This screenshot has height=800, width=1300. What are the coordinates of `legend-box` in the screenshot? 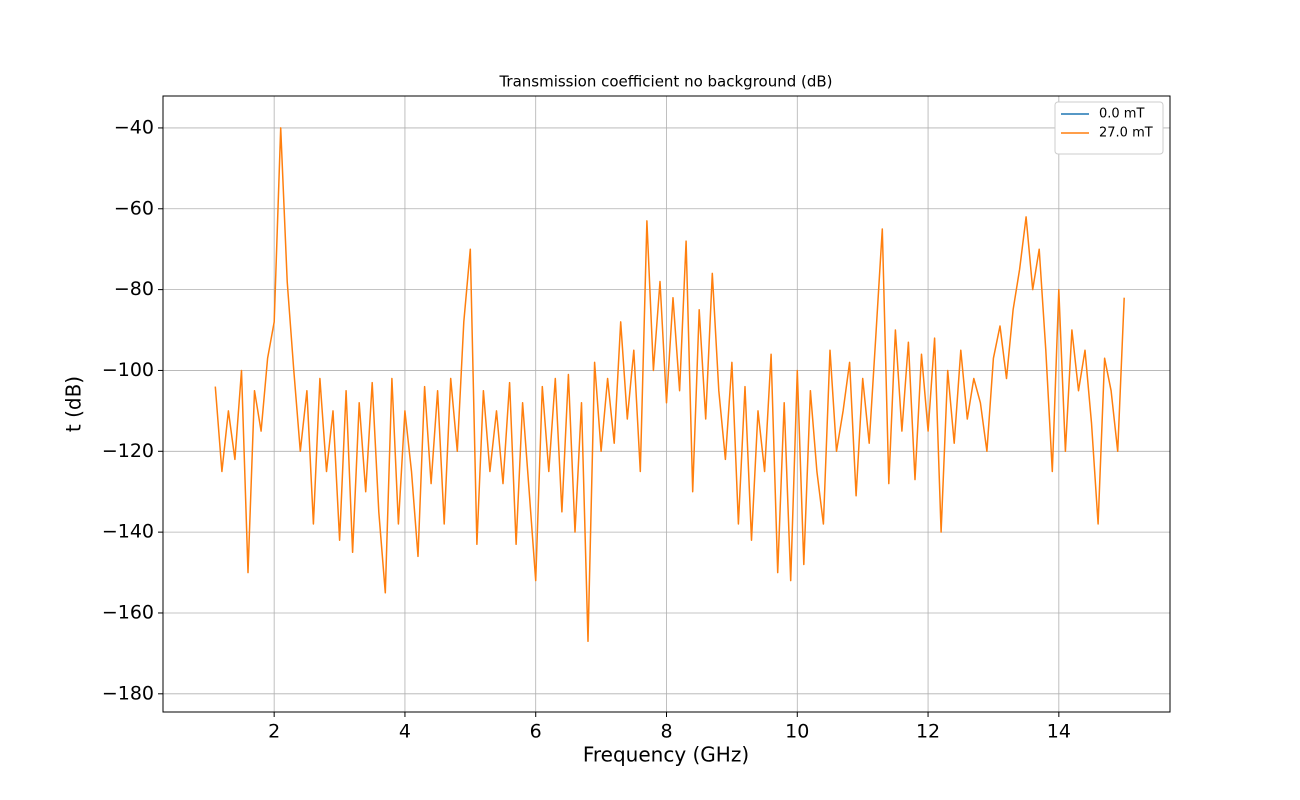 It's located at (1109, 128).